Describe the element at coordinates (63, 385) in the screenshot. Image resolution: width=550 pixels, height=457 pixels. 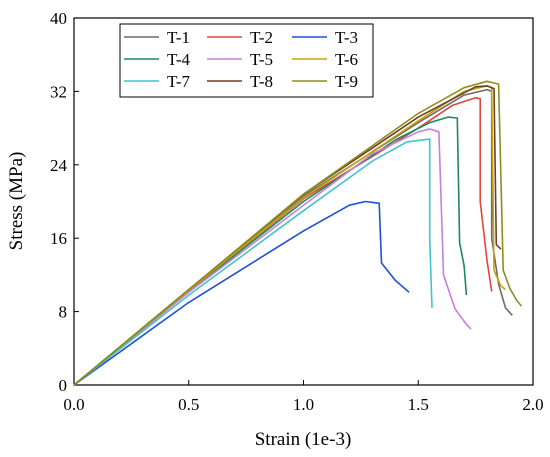
I see `y-tick-label: 0` at that location.